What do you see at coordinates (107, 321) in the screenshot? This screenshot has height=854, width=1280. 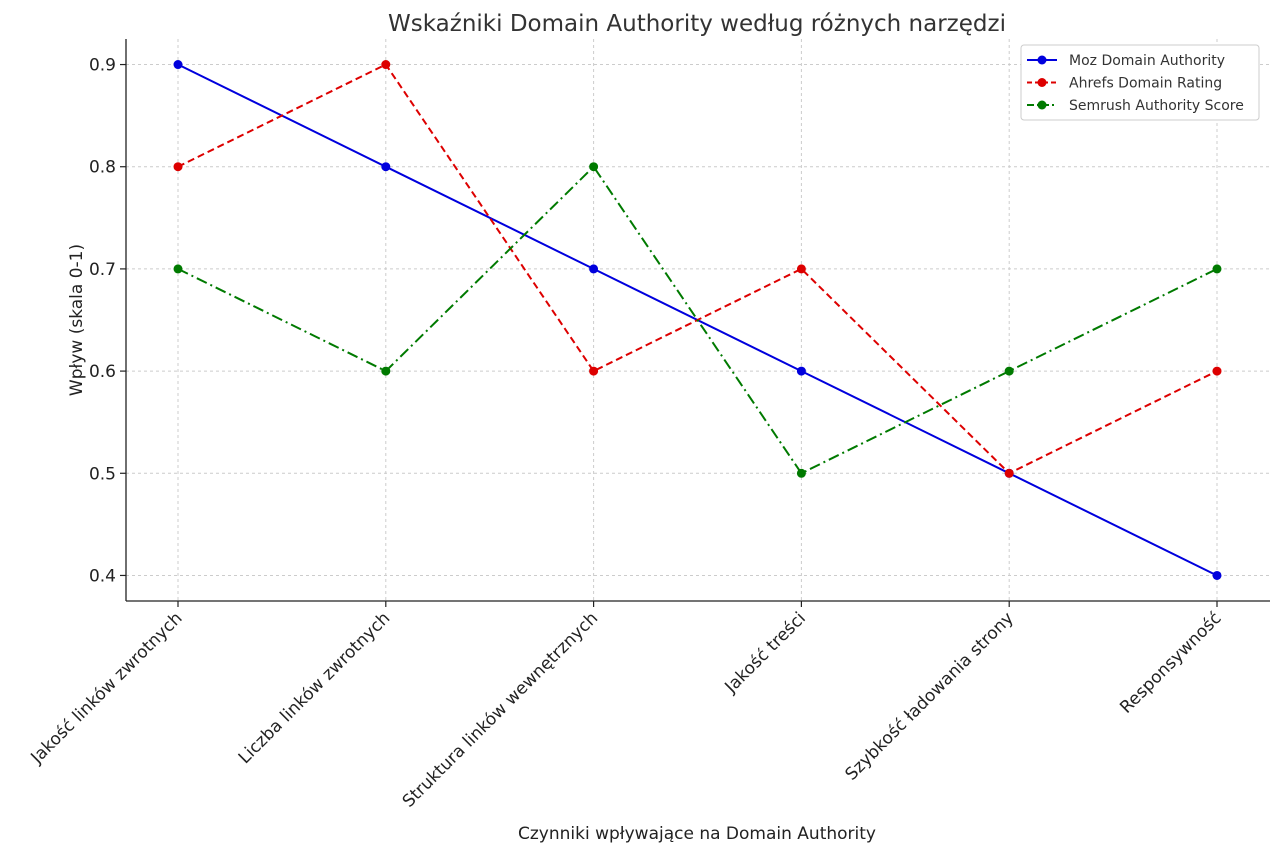 I see `y-ticks: 0.4 0.5 0.6 0.7 0.8 0.9` at bounding box center [107, 321].